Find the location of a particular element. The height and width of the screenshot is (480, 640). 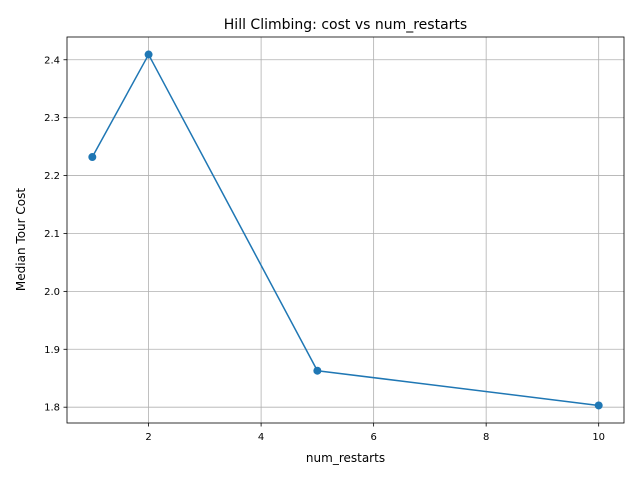

x-tick-label: 10 is located at coordinates (598, 437).